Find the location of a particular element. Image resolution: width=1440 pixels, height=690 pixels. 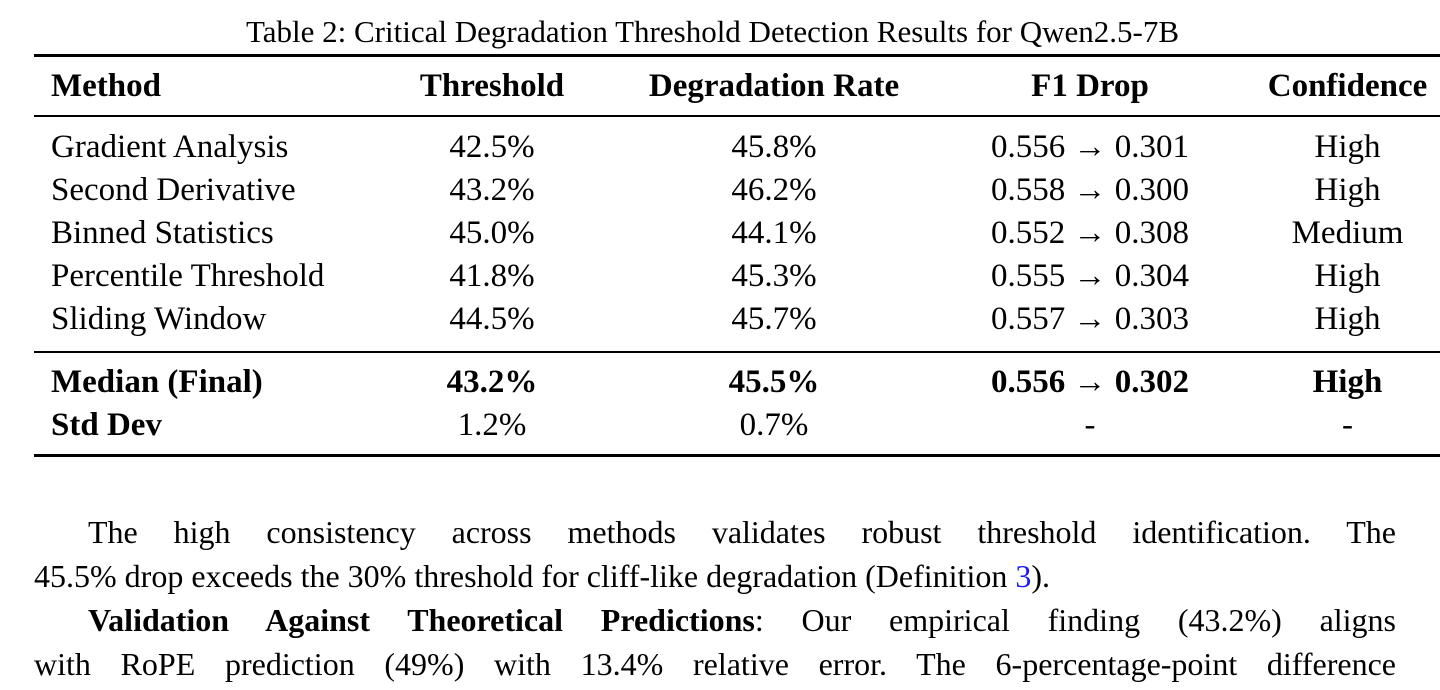

row-method: Sliding Window is located at coordinates (159, 319).